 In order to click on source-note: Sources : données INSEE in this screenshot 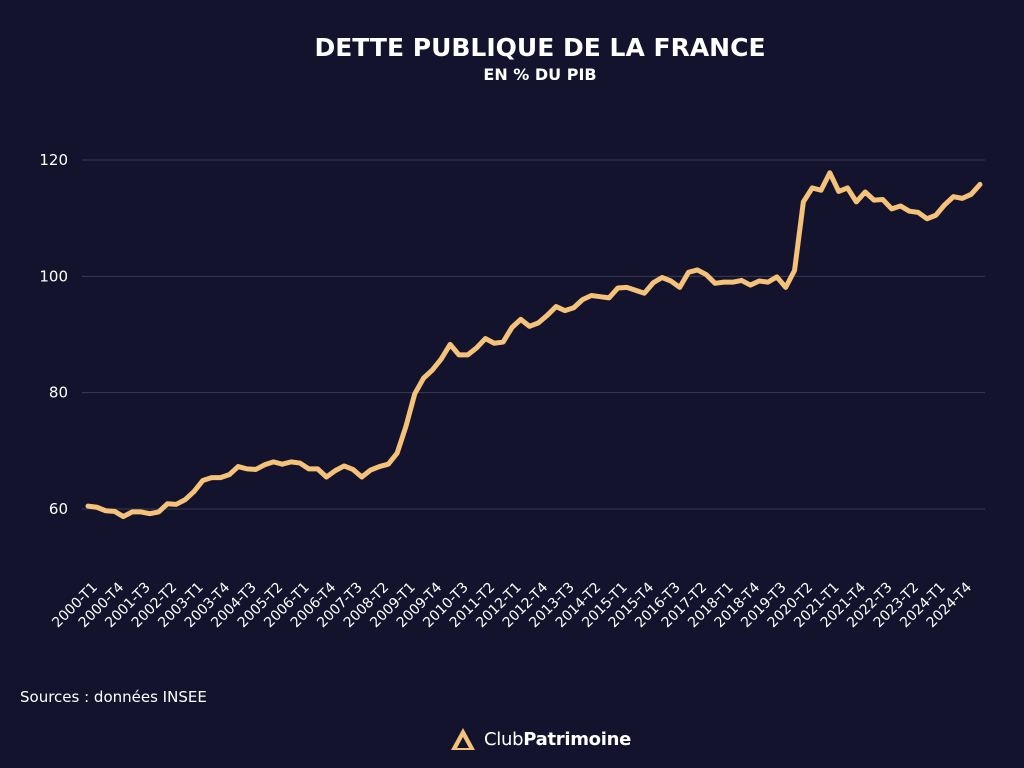, I will do `click(113, 697)`.